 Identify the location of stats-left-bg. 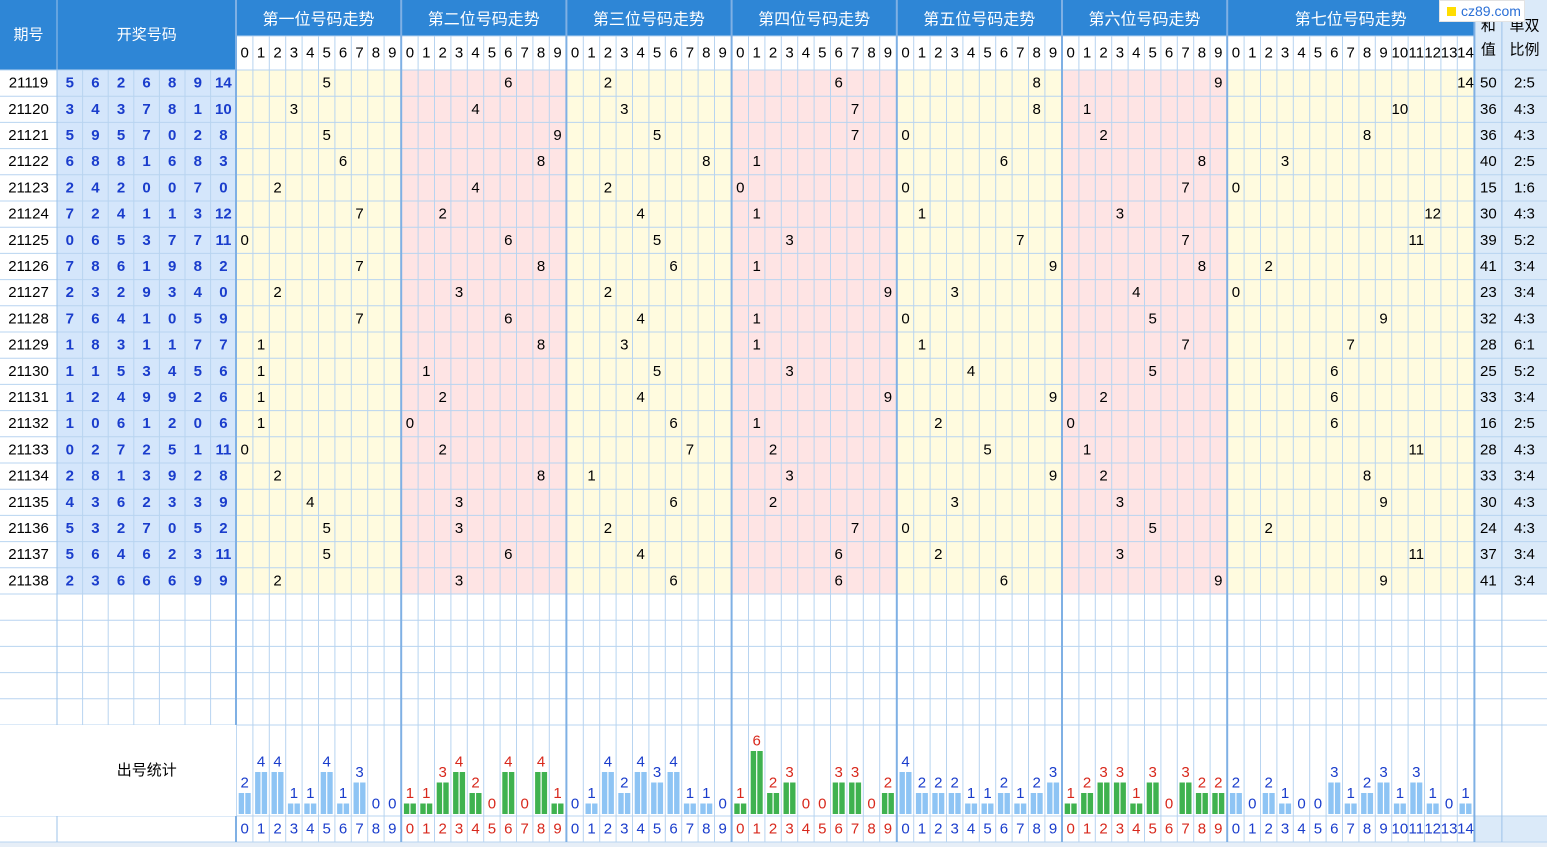
(28, 770).